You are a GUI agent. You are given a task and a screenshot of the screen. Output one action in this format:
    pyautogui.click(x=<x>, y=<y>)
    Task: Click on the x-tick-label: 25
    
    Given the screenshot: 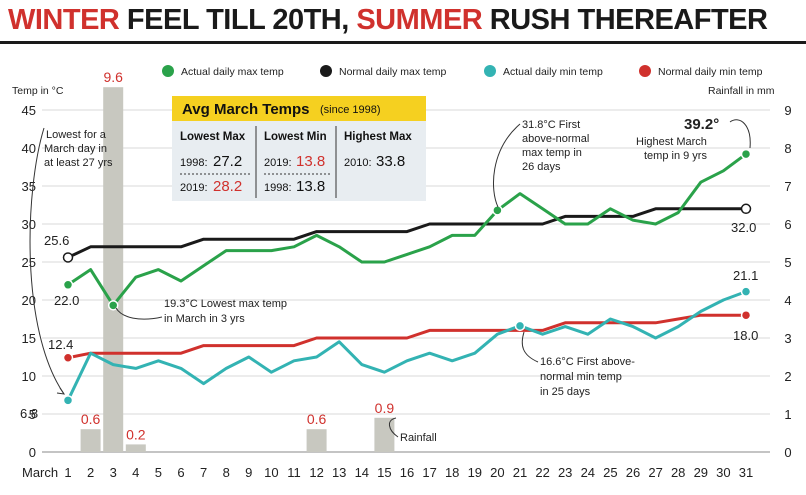 What is the action you would take?
    pyautogui.click(x=610, y=472)
    